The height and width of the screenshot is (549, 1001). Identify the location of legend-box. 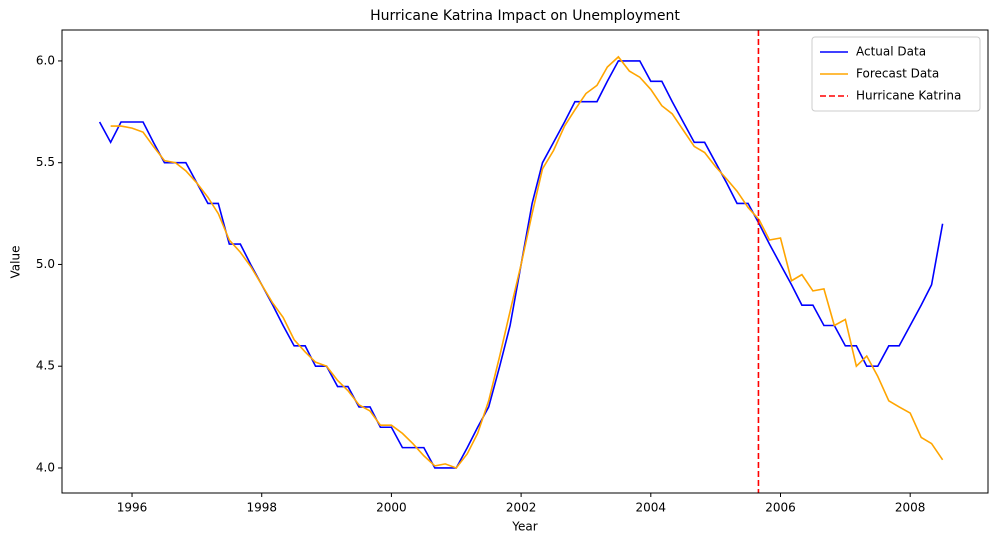
(896, 74).